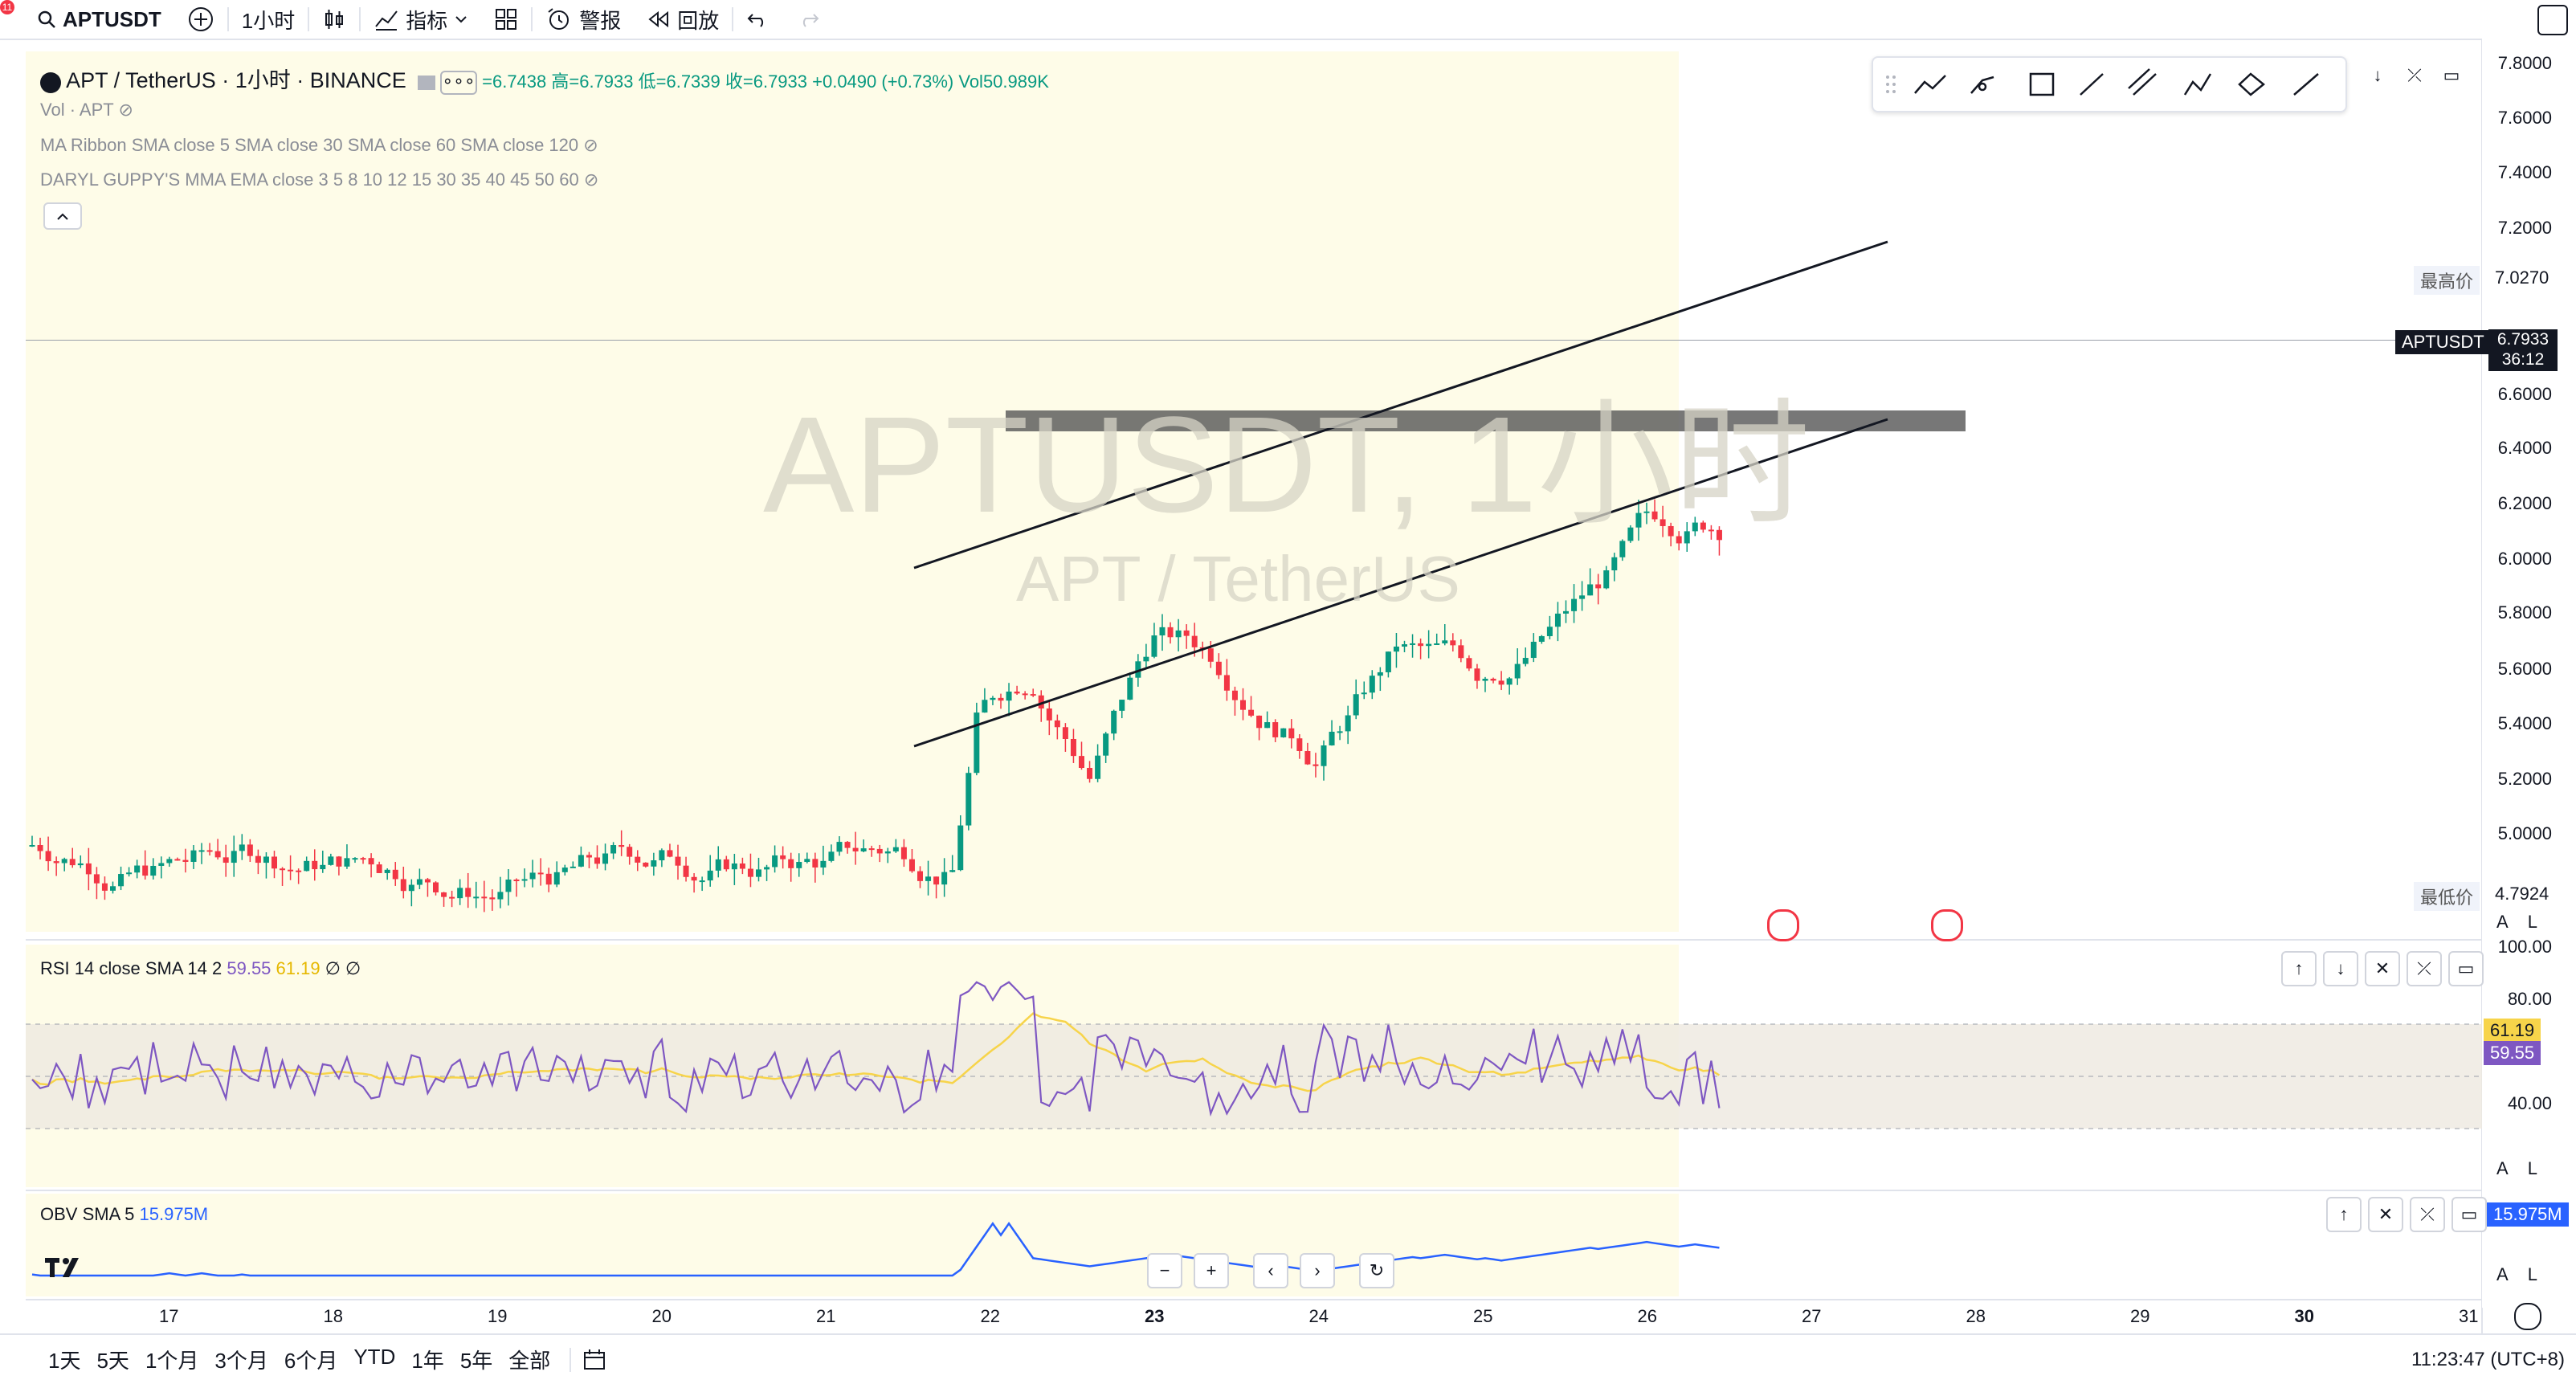 The height and width of the screenshot is (1384, 2576). What do you see at coordinates (124, 1214) in the screenshot?
I see `obv-legend: OBV SMA 5 15.975M` at bounding box center [124, 1214].